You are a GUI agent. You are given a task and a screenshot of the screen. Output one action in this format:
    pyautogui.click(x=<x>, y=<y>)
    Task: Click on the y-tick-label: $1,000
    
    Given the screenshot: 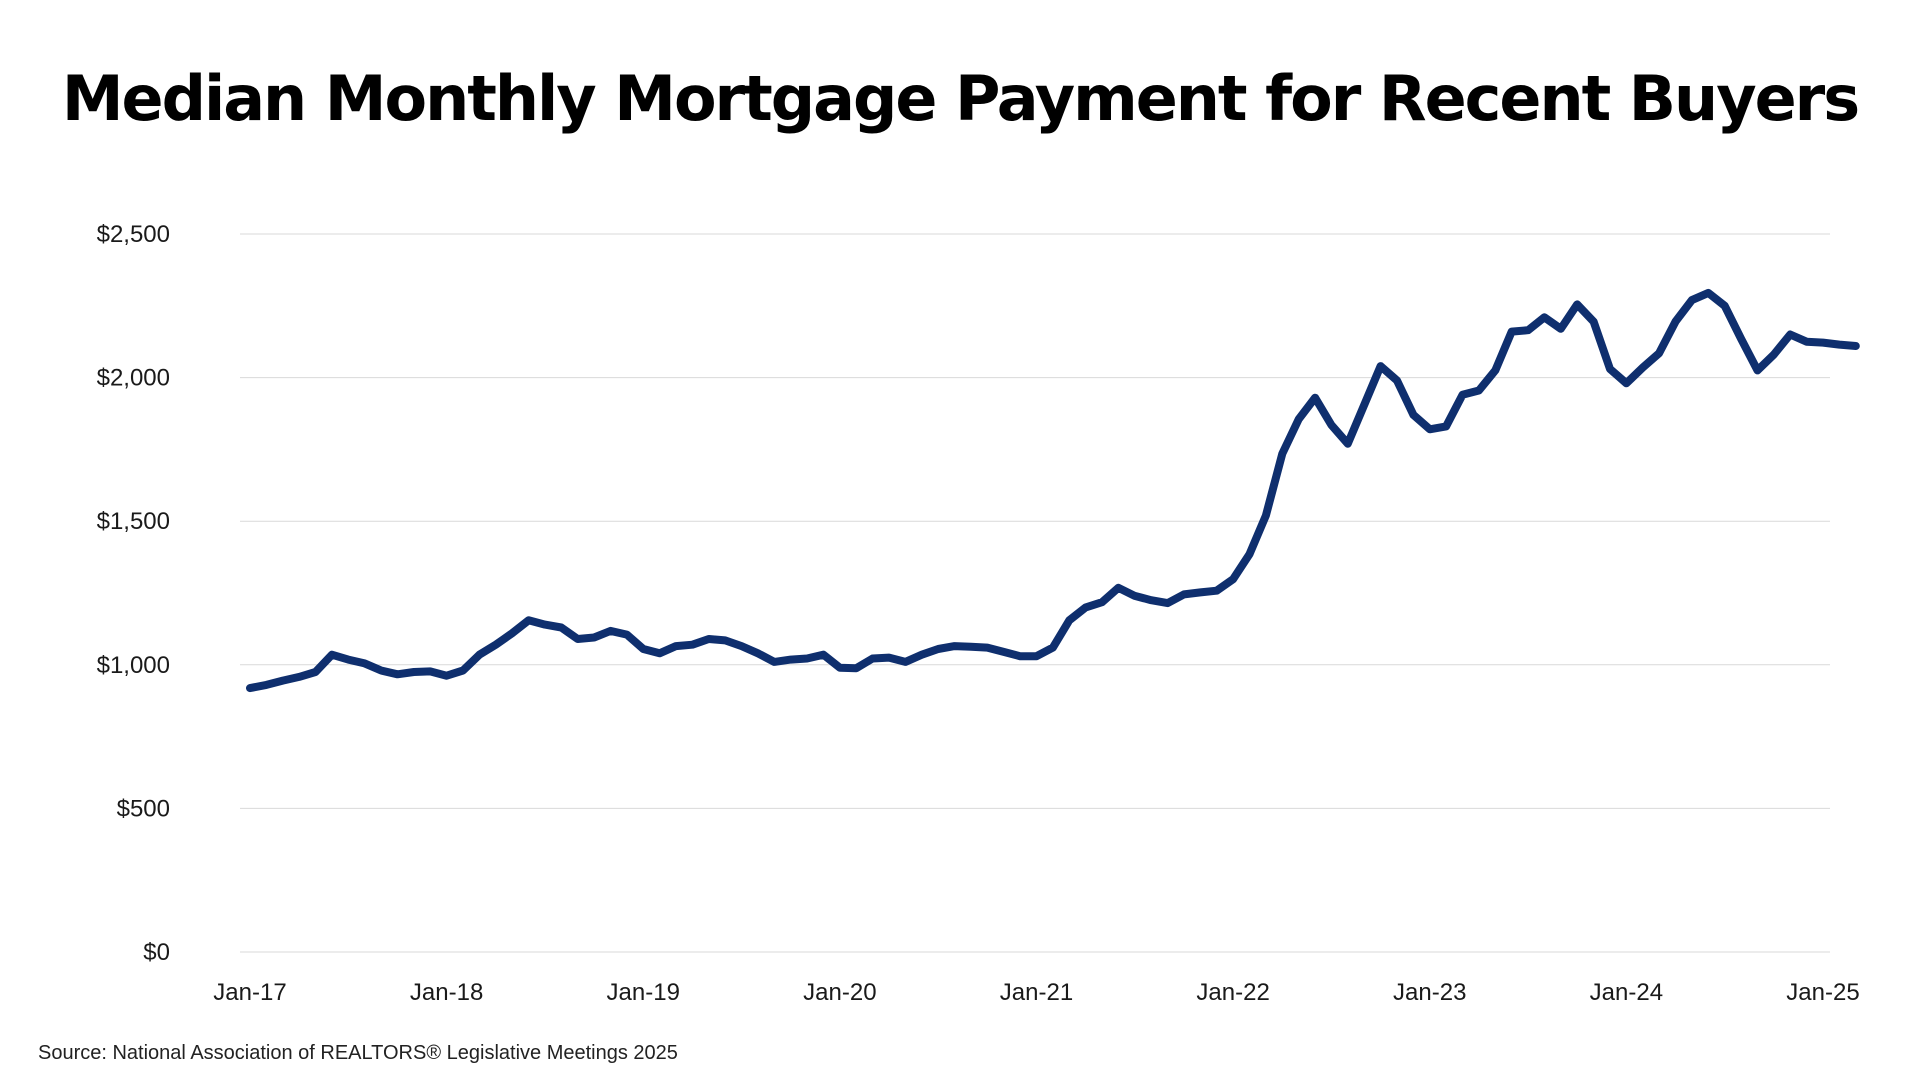 What is the action you would take?
    pyautogui.click(x=133, y=665)
    